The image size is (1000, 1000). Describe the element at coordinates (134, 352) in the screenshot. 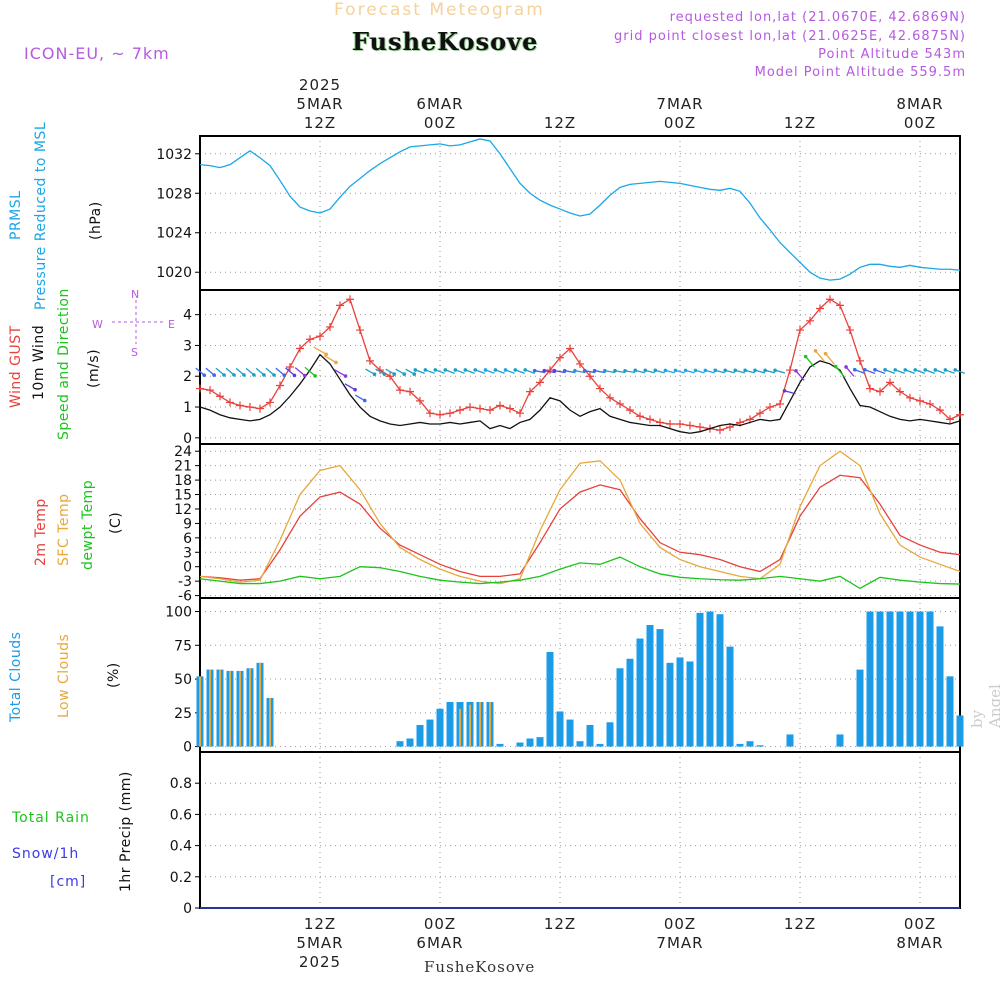

I see `compass-s: S` at that location.